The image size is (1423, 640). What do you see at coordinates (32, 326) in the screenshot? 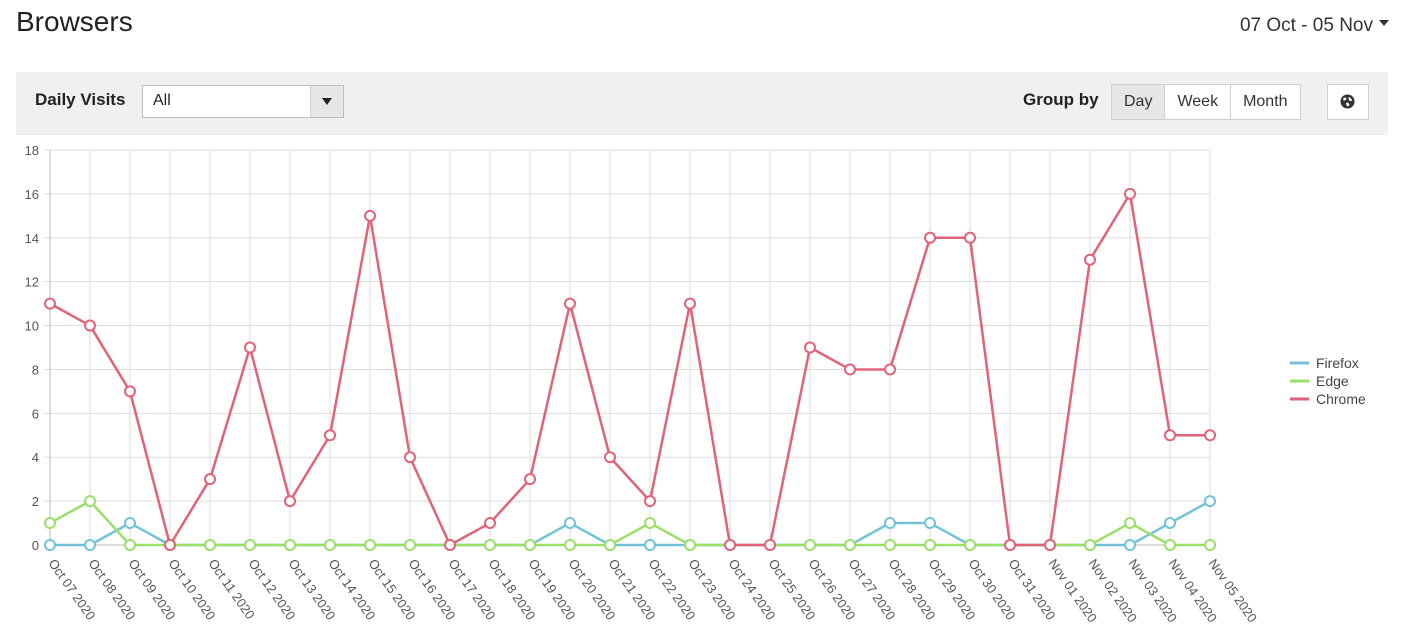
I see `y-tick-label: 10` at bounding box center [32, 326].